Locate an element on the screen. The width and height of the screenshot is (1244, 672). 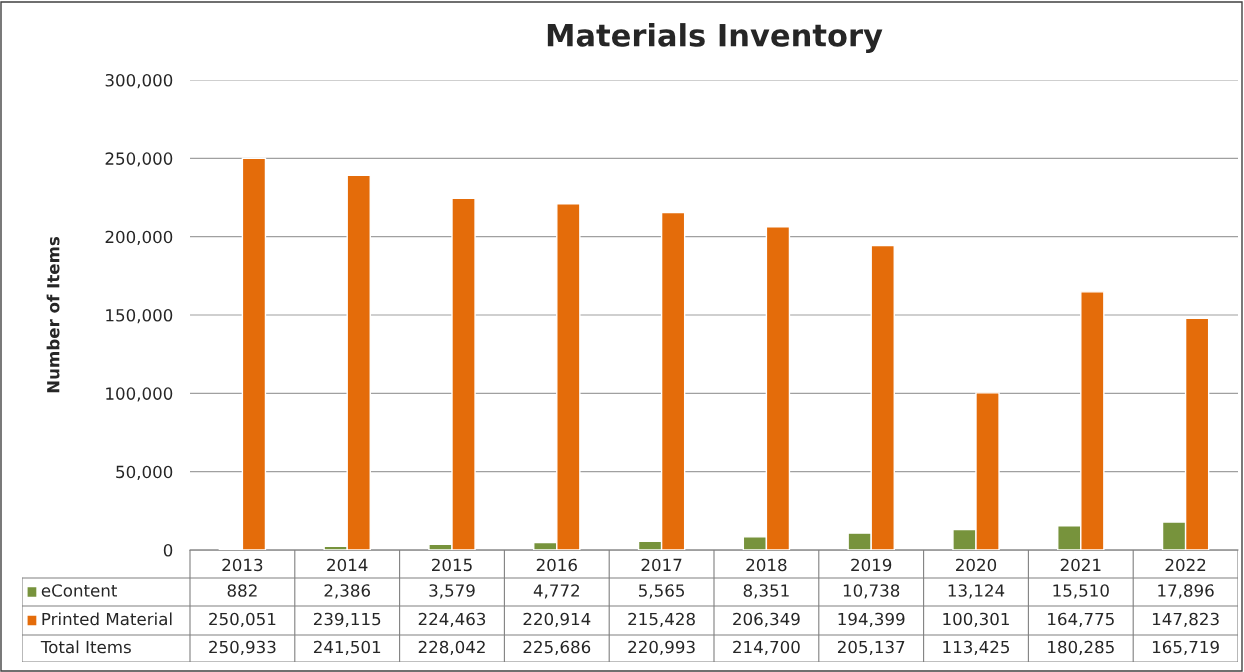
data-label: 206,349 is located at coordinates (766, 620).